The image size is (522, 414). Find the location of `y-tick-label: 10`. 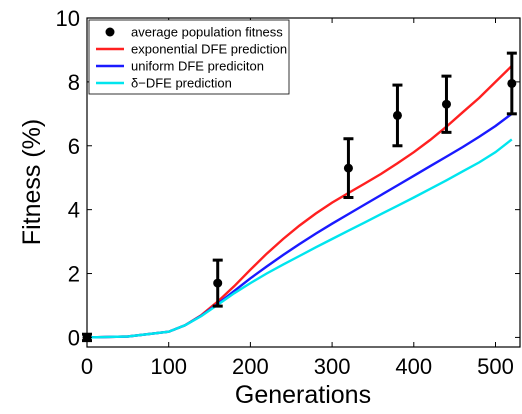

y-tick-label: 10 is located at coordinates (68, 18).